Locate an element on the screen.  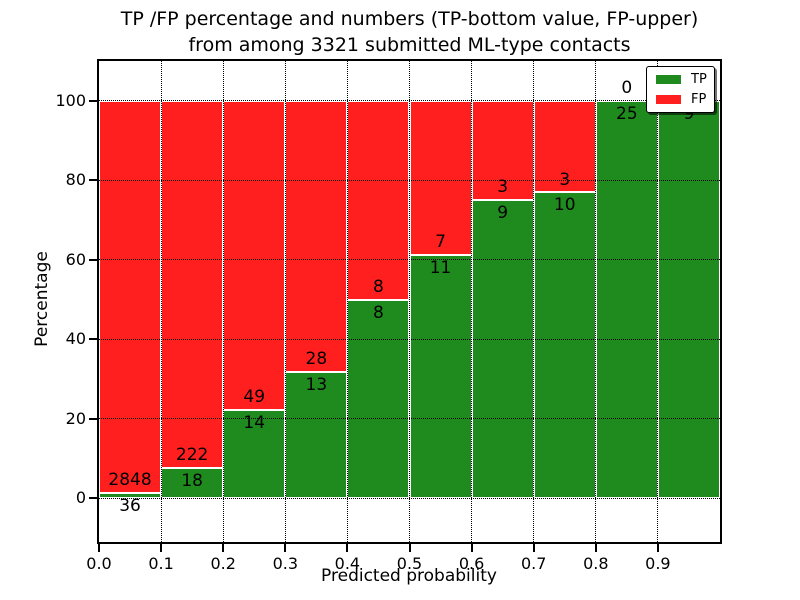
x-tick-label-0.5: 0.5 is located at coordinates (409, 563).